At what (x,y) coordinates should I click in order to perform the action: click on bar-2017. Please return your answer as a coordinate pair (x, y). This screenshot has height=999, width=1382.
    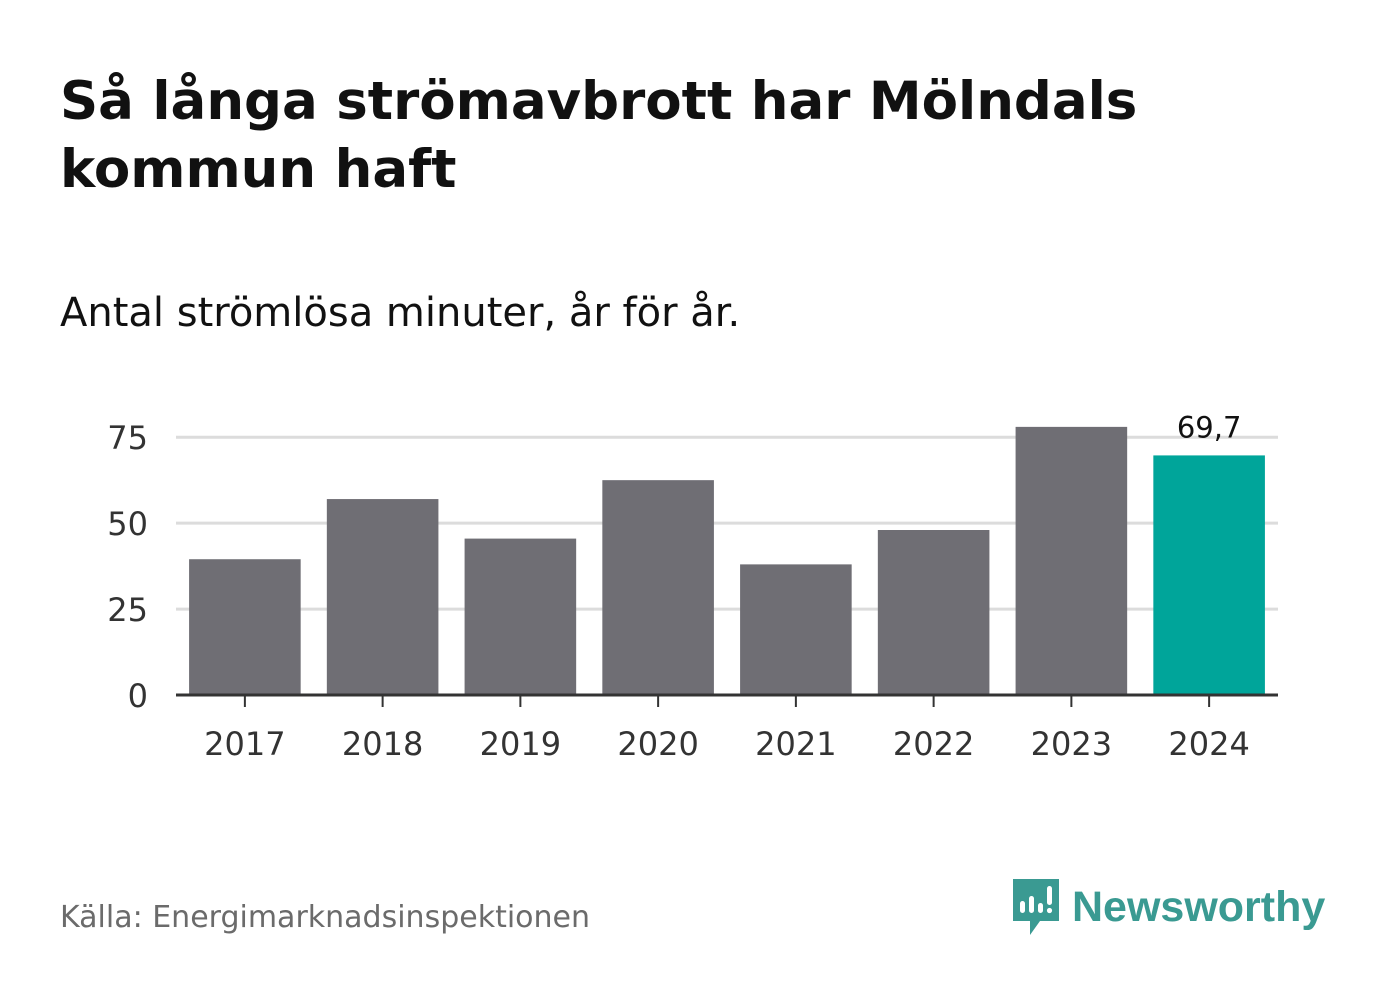
    Looking at the image, I should click on (245, 627).